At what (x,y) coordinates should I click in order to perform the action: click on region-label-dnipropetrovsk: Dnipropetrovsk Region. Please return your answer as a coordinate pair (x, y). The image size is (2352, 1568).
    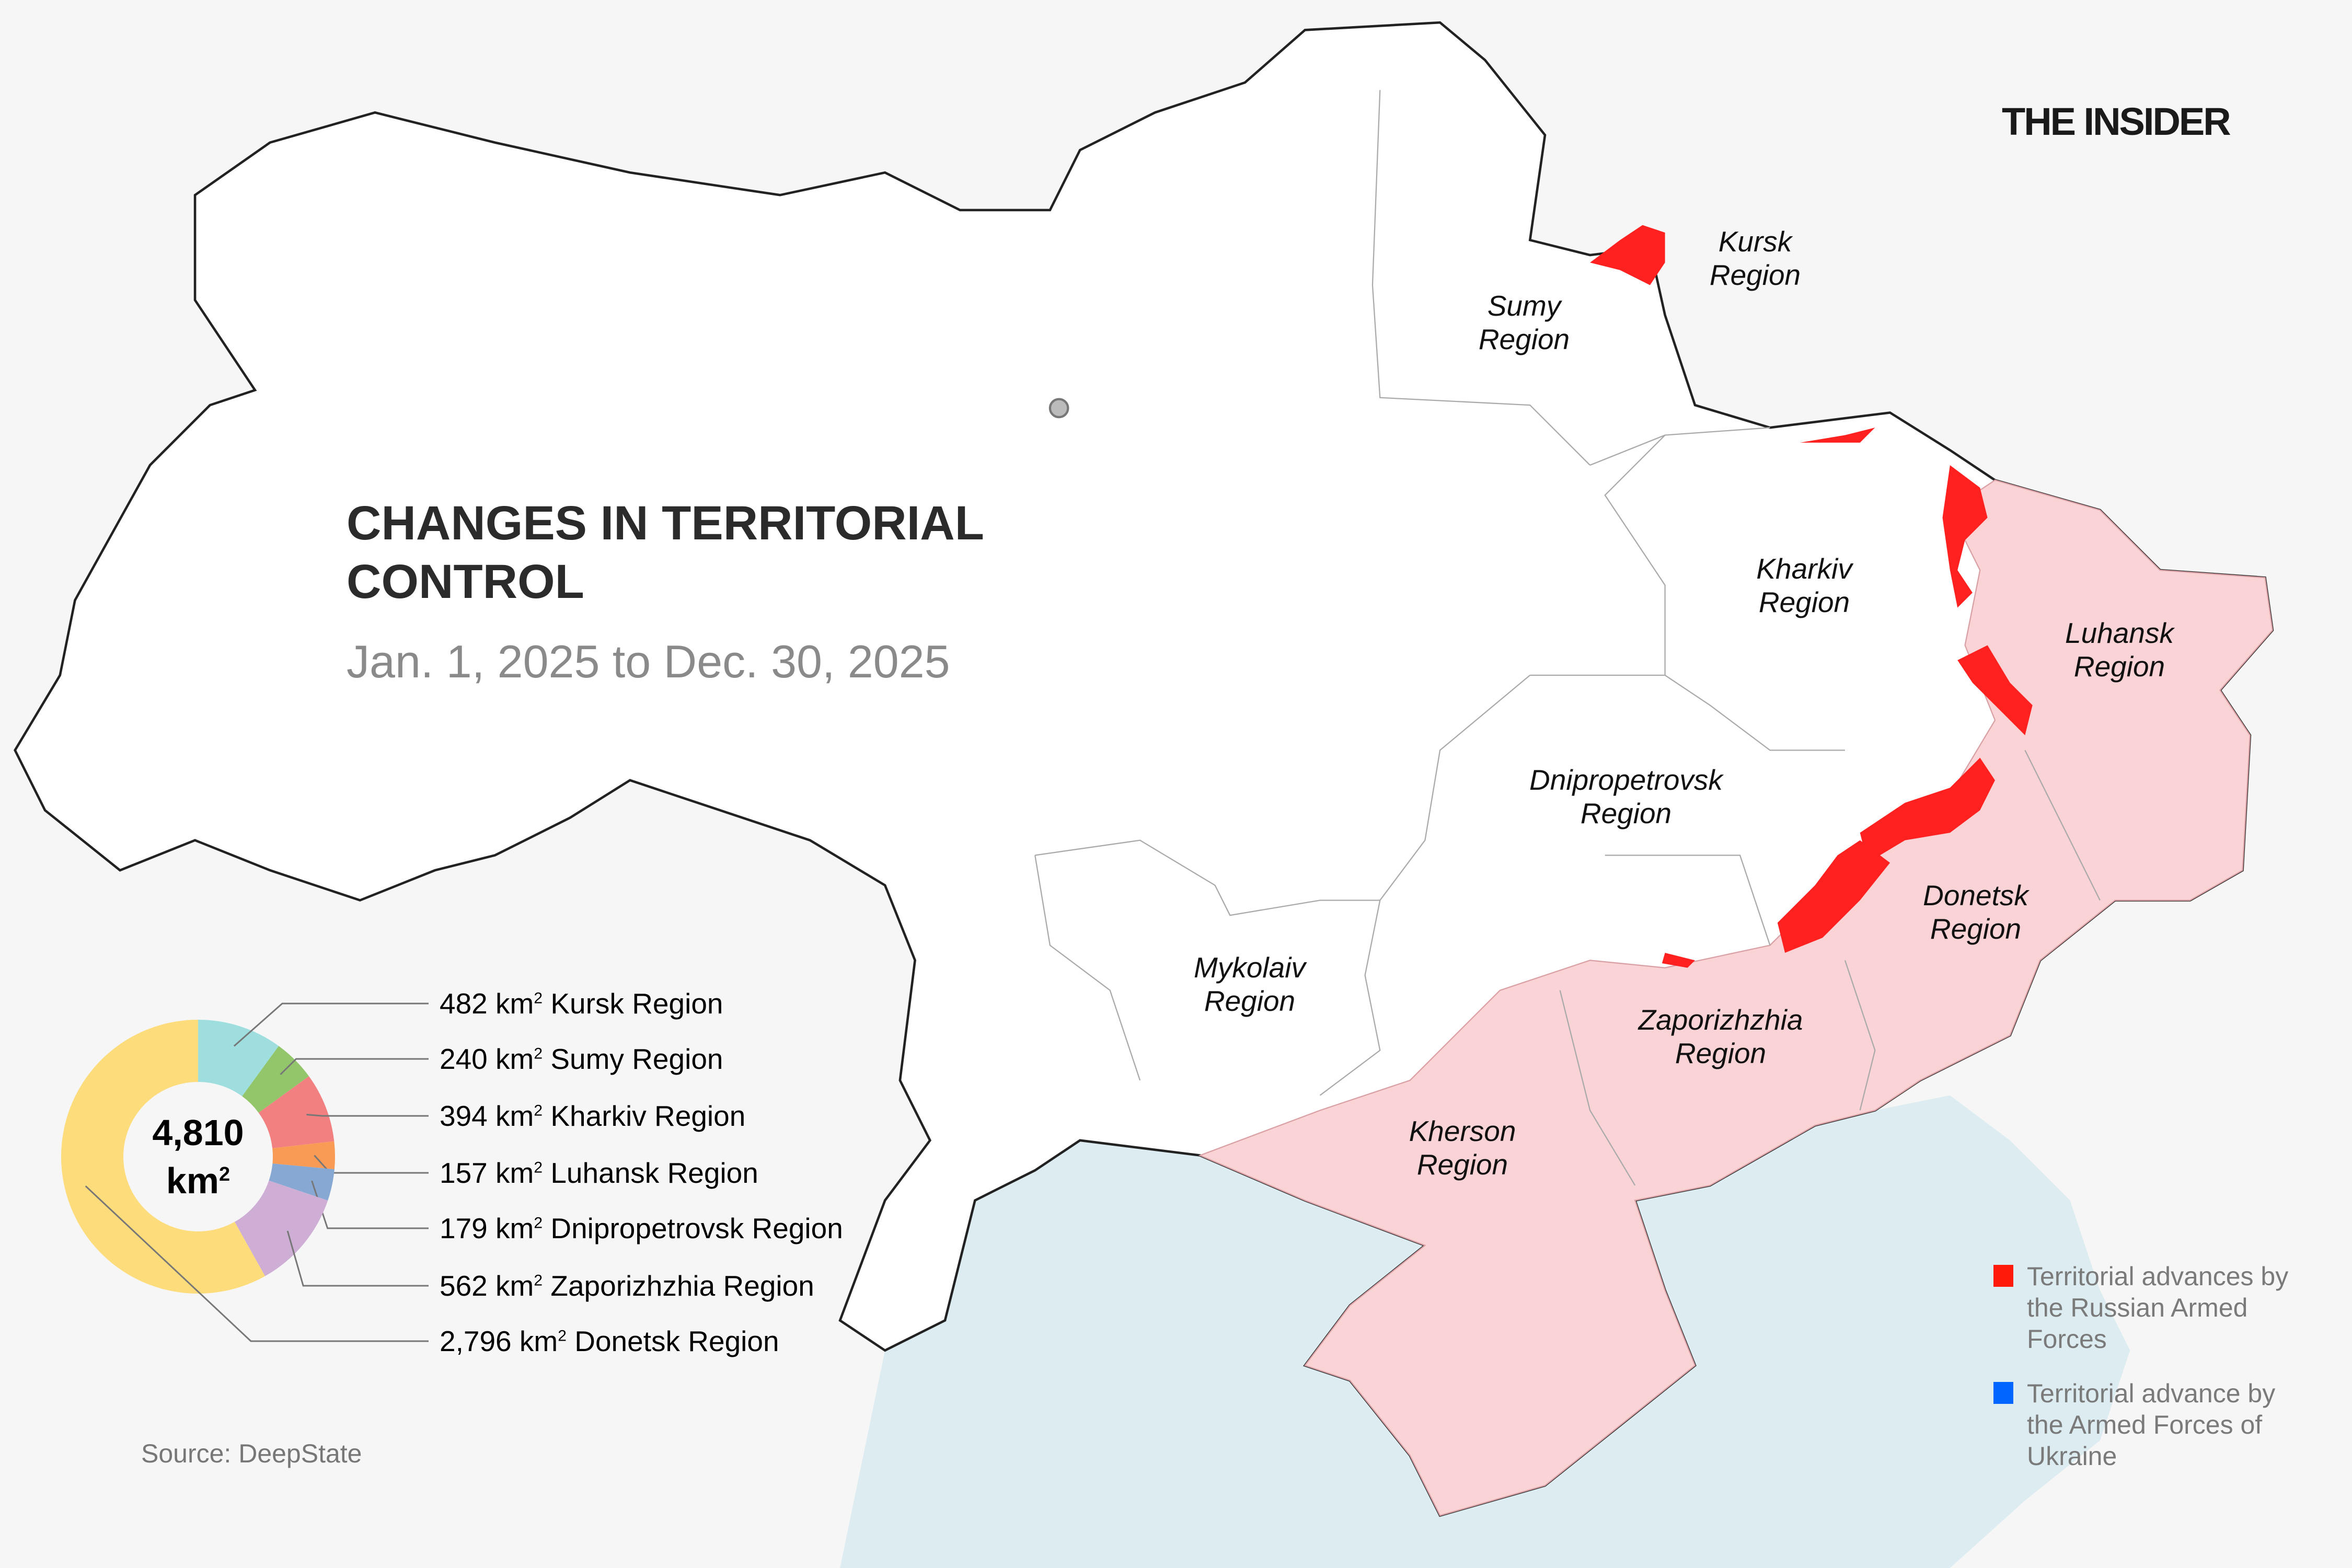
    Looking at the image, I should click on (1626, 796).